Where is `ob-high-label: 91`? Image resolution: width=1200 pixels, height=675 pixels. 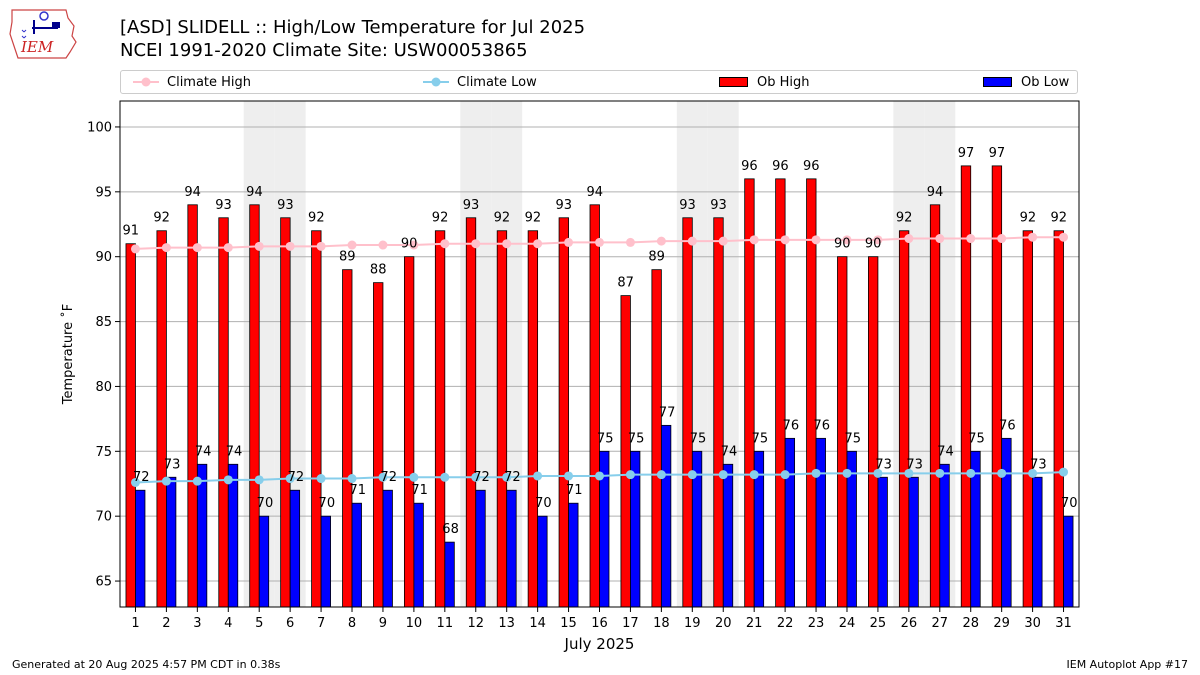 ob-high-label: 91 is located at coordinates (130, 231).